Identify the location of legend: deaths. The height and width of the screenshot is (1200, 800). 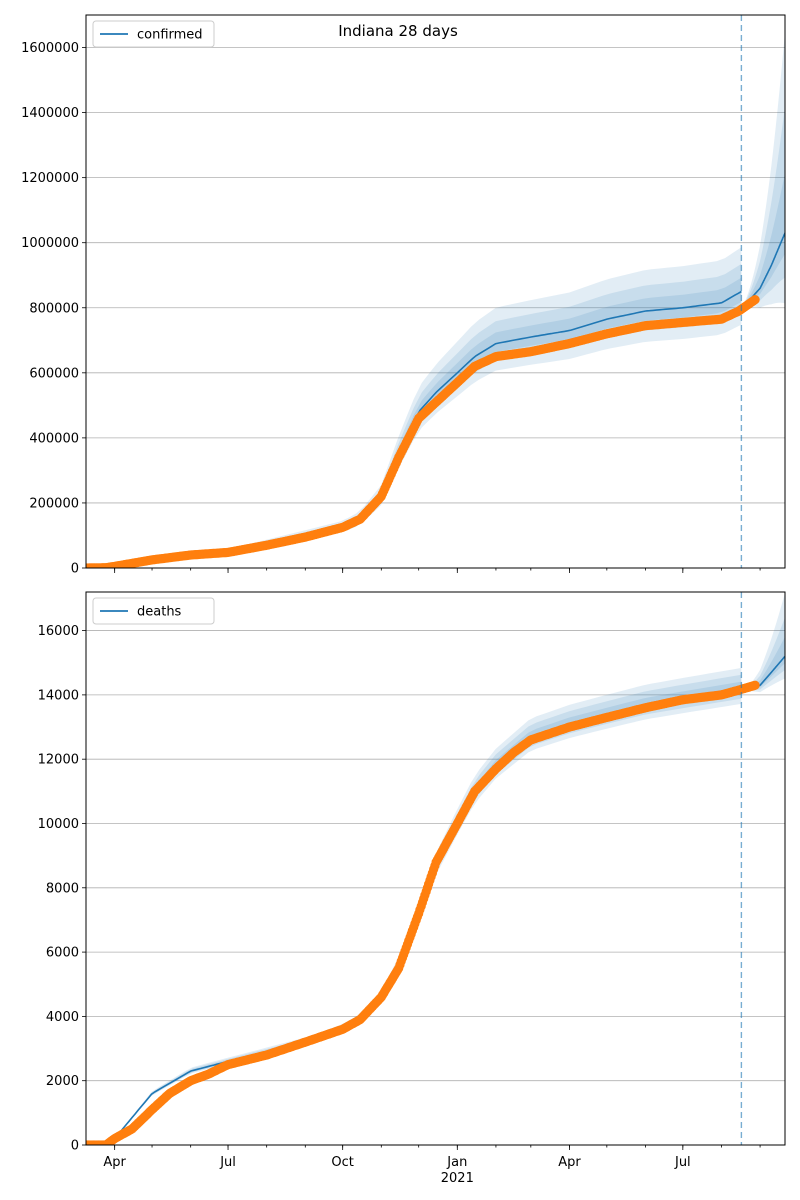
(153, 611).